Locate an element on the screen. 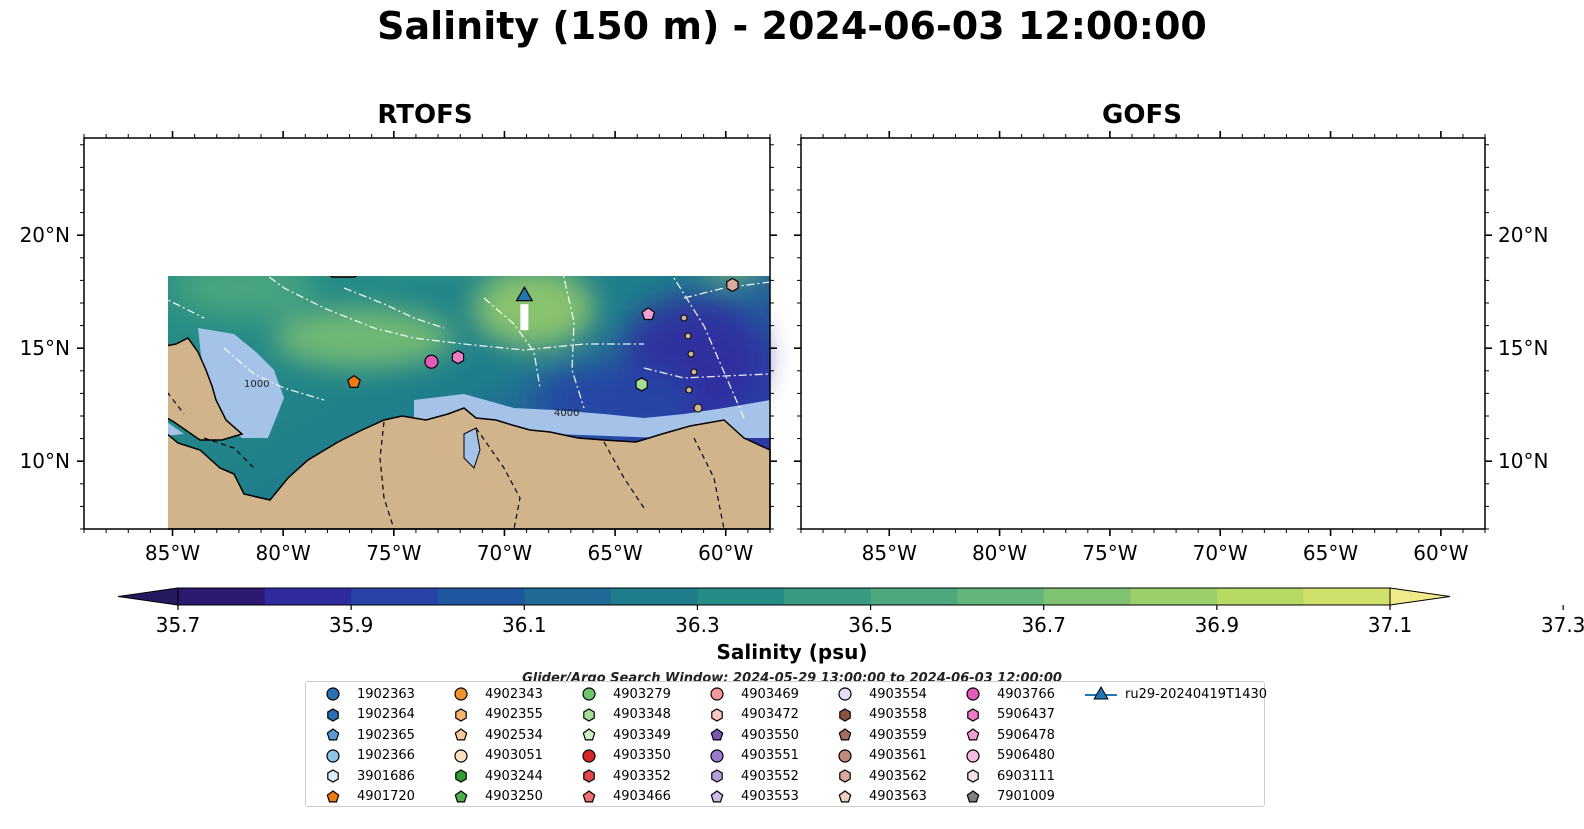  colorbar-tick-label: 36.7 is located at coordinates (1043, 625).